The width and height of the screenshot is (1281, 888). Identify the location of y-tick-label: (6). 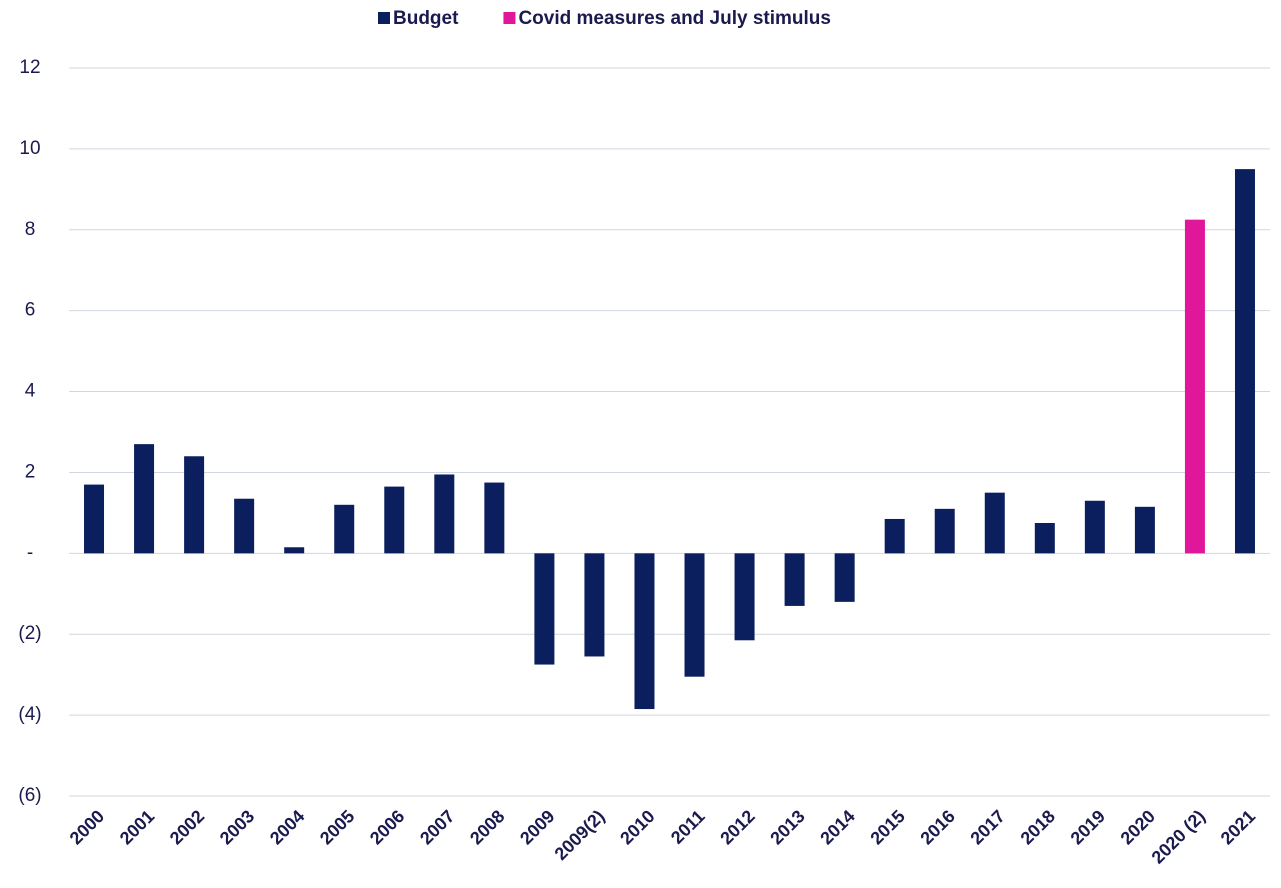
(29, 795).